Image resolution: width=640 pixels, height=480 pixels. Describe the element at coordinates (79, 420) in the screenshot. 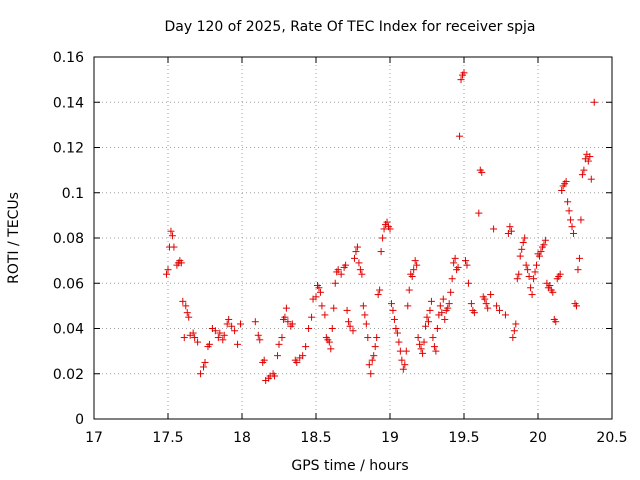

I see `y-tick-label: 0` at that location.